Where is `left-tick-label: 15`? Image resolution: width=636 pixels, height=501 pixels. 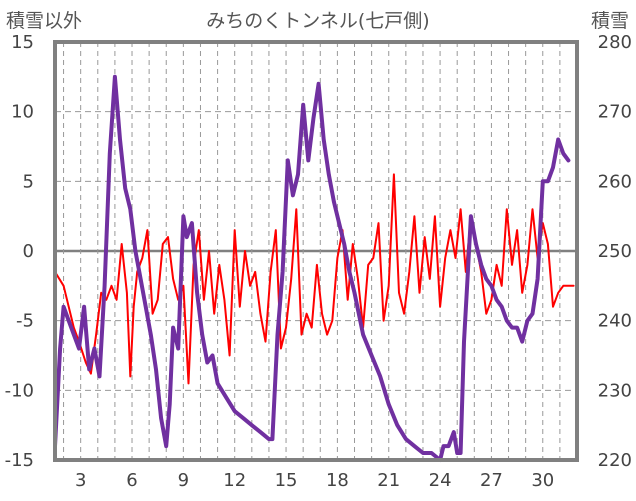 left-tick-label: 15 is located at coordinates (22, 42).